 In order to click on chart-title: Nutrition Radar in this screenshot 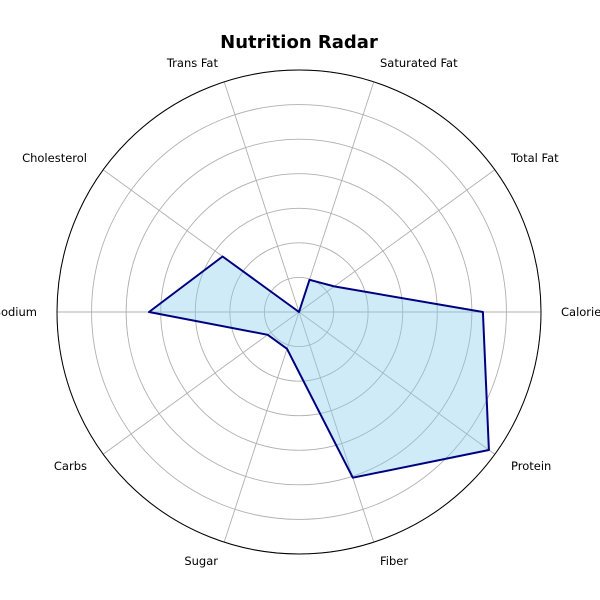, I will do `click(299, 42)`.